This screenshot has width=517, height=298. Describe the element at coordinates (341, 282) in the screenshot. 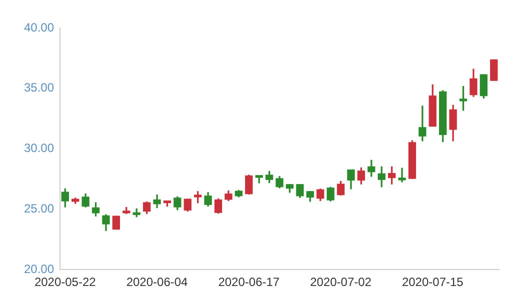

I see `x-tick-label: 2020-07-02` at that location.